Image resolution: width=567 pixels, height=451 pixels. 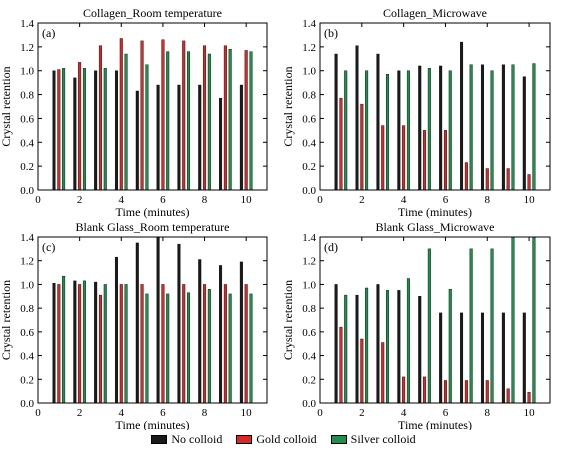 What do you see at coordinates (276, 439) in the screenshot?
I see `legend-item-gold-colloid: Gold colloid` at bounding box center [276, 439].